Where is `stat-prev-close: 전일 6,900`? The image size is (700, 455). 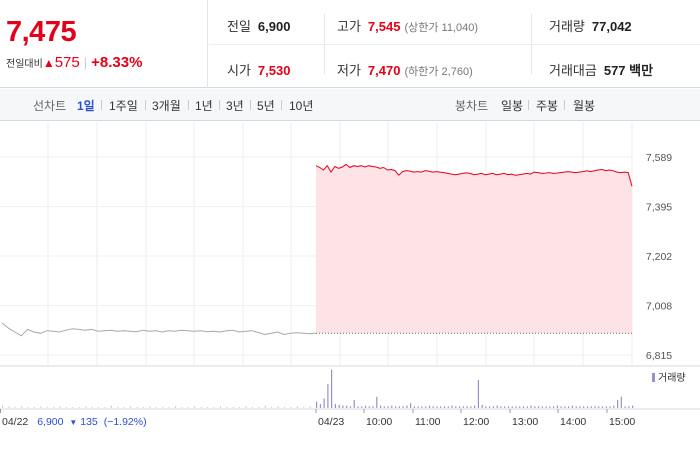
stat-prev-close: 전일 6,900 is located at coordinates (258, 25).